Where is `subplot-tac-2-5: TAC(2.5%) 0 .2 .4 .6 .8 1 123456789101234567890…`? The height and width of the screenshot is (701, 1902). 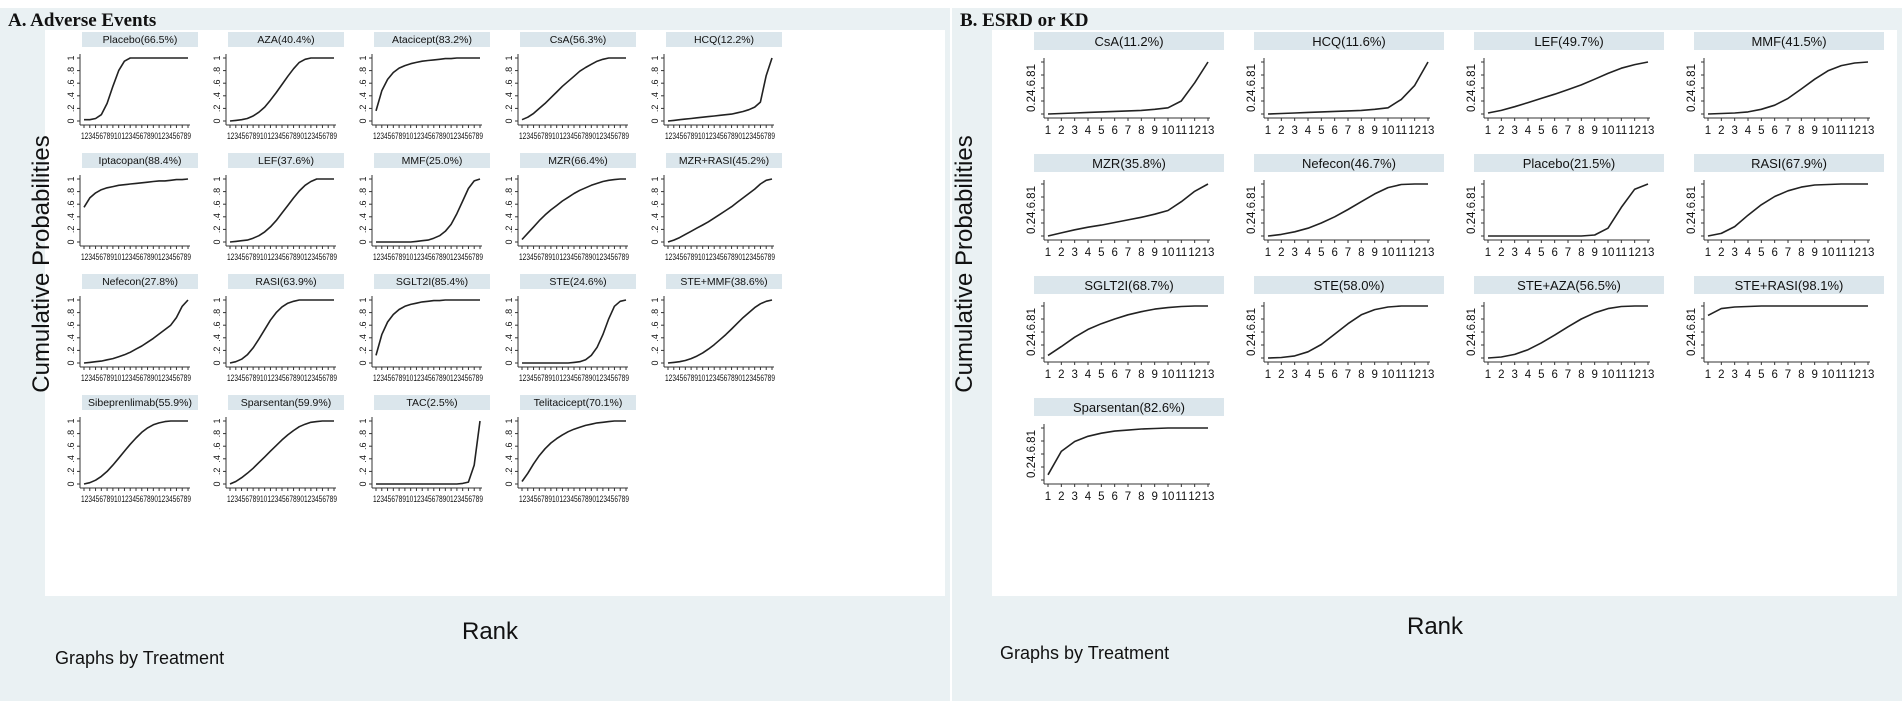
subplot-tac-2-5: TAC(2.5%) 0 .2 .4 .6 .8 1 123456789101234567890… is located at coordinates (424, 449).